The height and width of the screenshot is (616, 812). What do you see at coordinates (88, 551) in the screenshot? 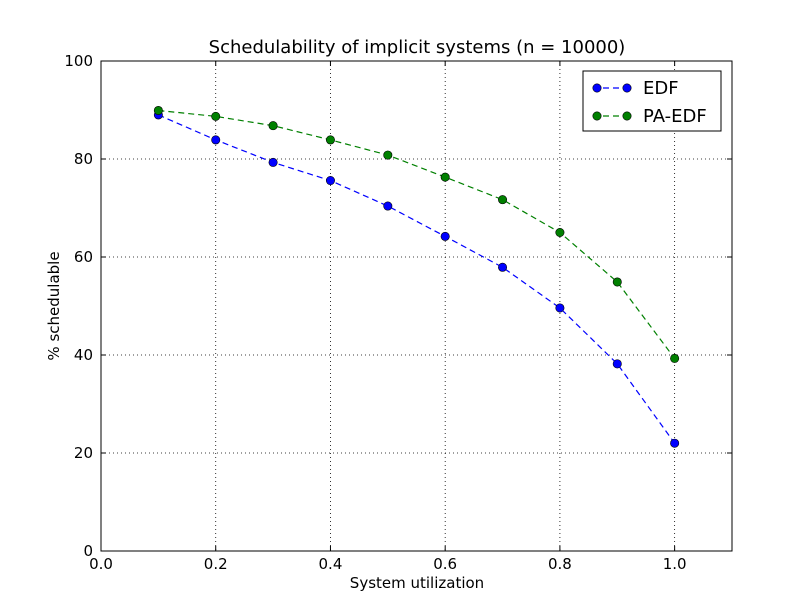
I see `y-tick-label: 0` at bounding box center [88, 551].